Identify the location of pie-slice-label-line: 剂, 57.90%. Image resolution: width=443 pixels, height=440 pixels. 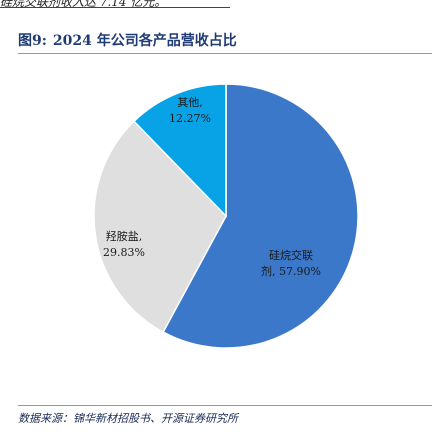
(291, 271).